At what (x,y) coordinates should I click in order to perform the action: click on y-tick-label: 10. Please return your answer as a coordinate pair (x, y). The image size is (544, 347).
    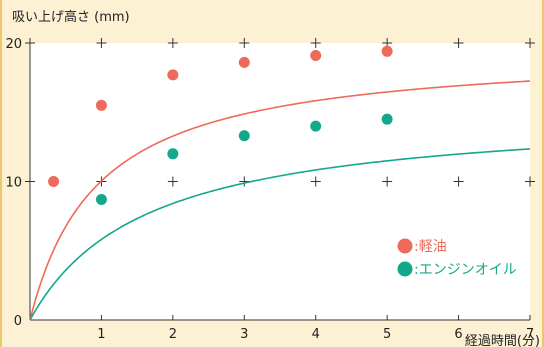
    Looking at the image, I should click on (13, 183).